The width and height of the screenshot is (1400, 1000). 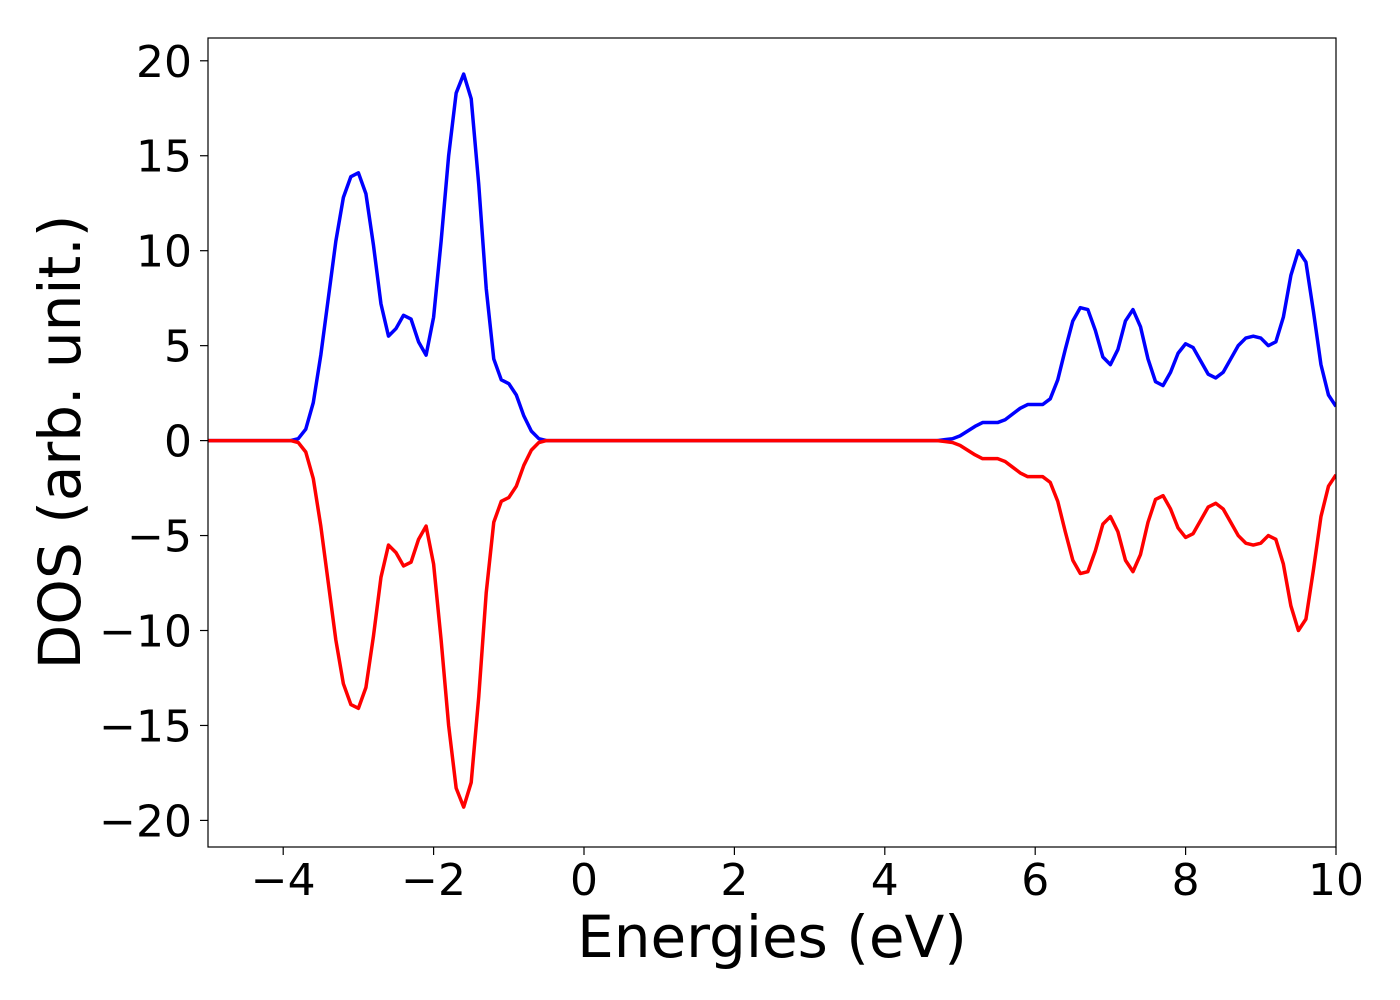 I want to click on y-tick-label: 10, so click(x=164, y=252).